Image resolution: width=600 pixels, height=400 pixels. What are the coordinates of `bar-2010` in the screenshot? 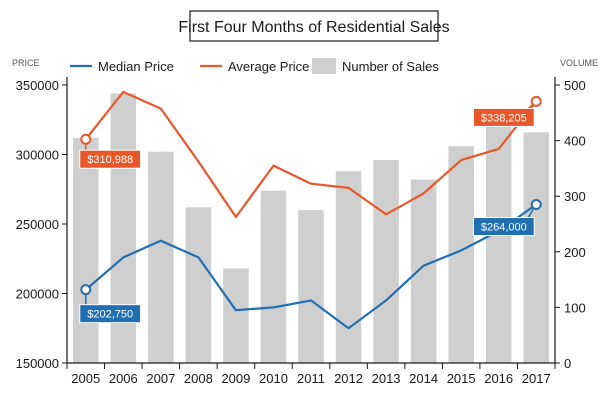 It's located at (273, 276).